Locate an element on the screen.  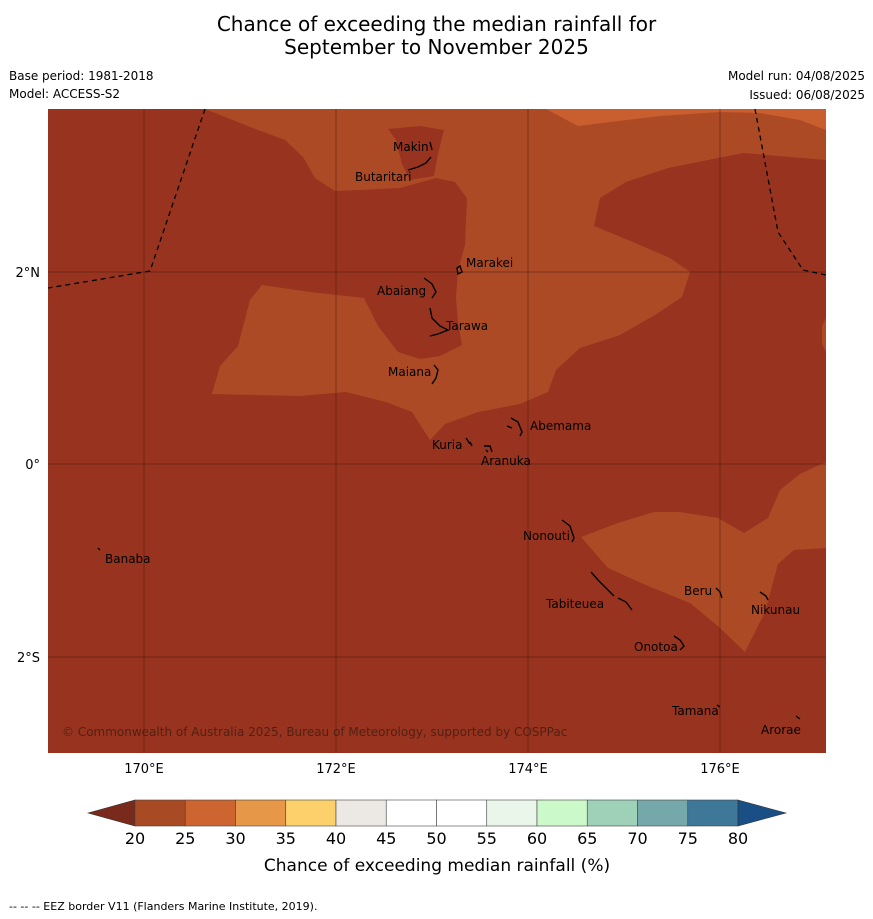
label-beru: Beru is located at coordinates (698, 591).